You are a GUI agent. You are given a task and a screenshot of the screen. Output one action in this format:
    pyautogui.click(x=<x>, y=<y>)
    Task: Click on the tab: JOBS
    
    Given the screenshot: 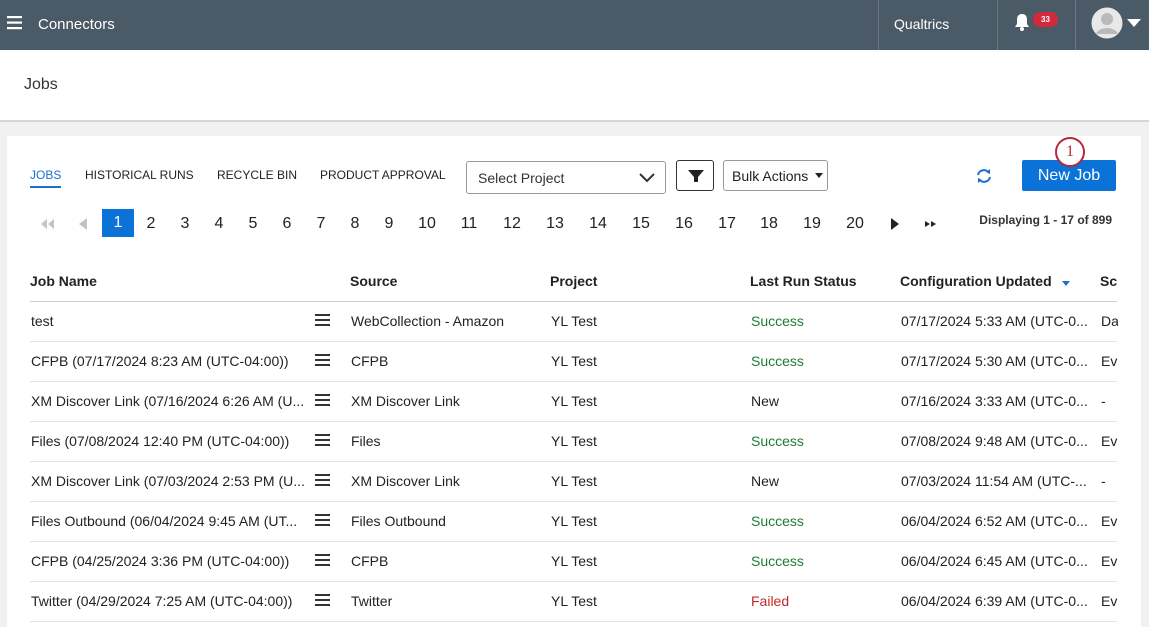 What is the action you would take?
    pyautogui.click(x=46, y=178)
    